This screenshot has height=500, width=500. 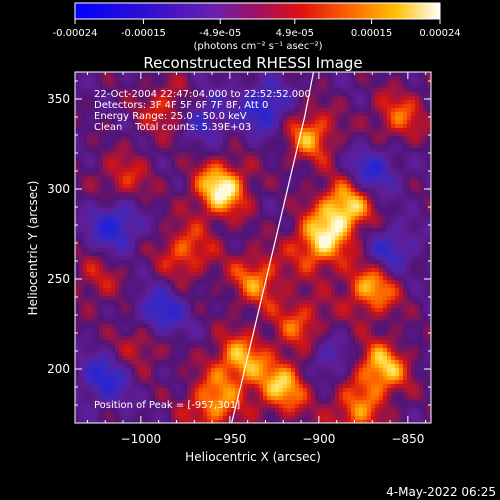 I want to click on x-tick-label: −1000, so click(x=141, y=439).